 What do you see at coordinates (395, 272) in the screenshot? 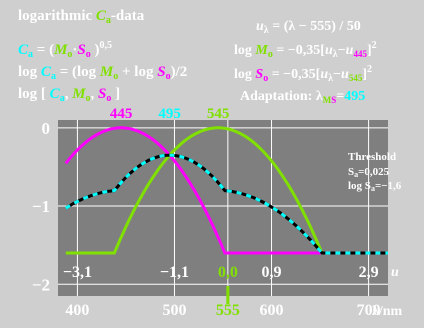
I see `u-axis-label: u` at bounding box center [395, 272].